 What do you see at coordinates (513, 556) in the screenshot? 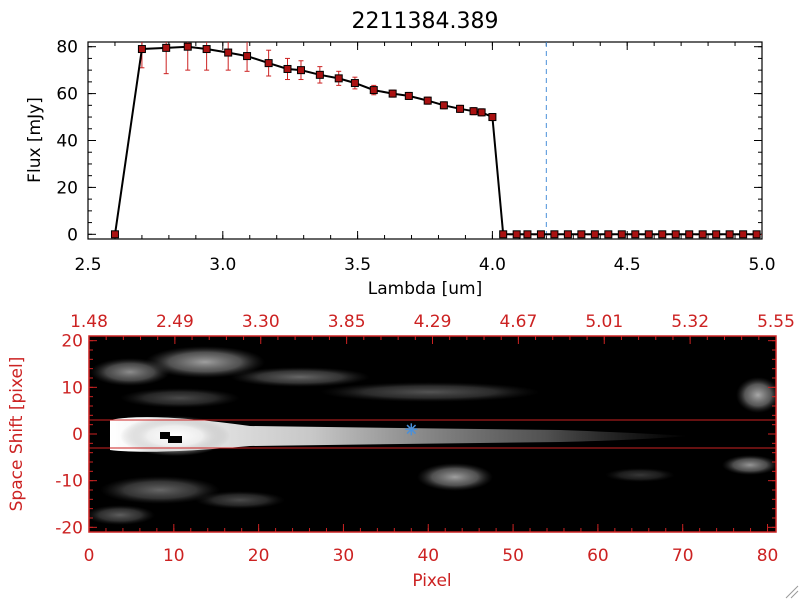
I see `x-tick-label: 50` at bounding box center [513, 556].